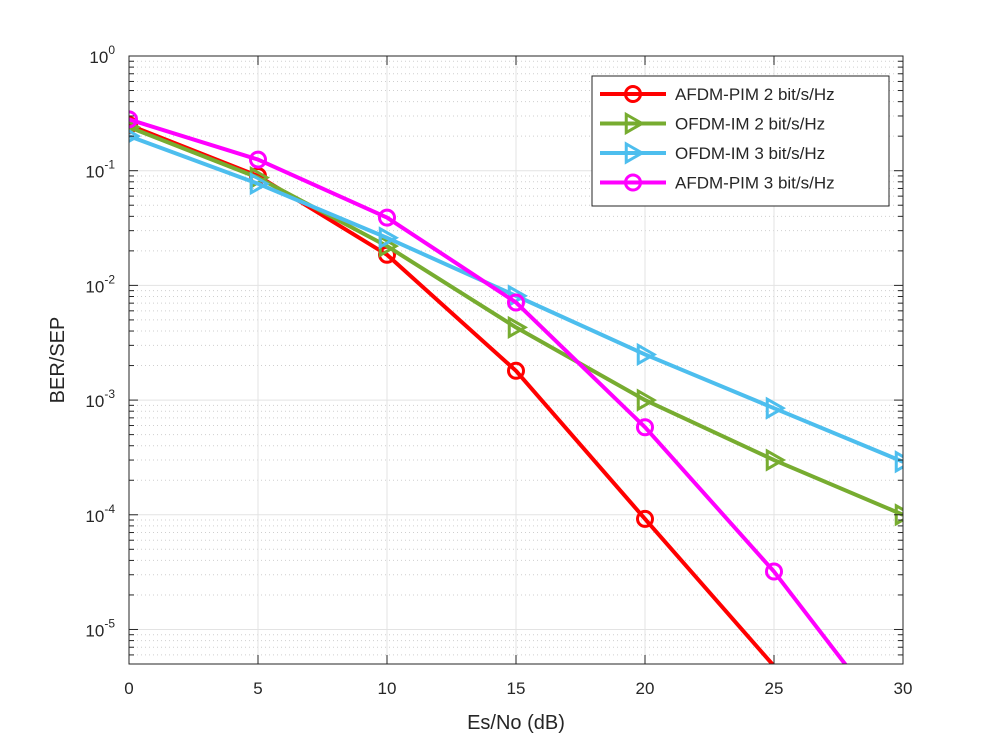 This screenshot has width=997, height=752. Describe the element at coordinates (755, 183) in the screenshot. I see `legend-label: AFDM-PIM 3 bit/s/Hz` at that location.